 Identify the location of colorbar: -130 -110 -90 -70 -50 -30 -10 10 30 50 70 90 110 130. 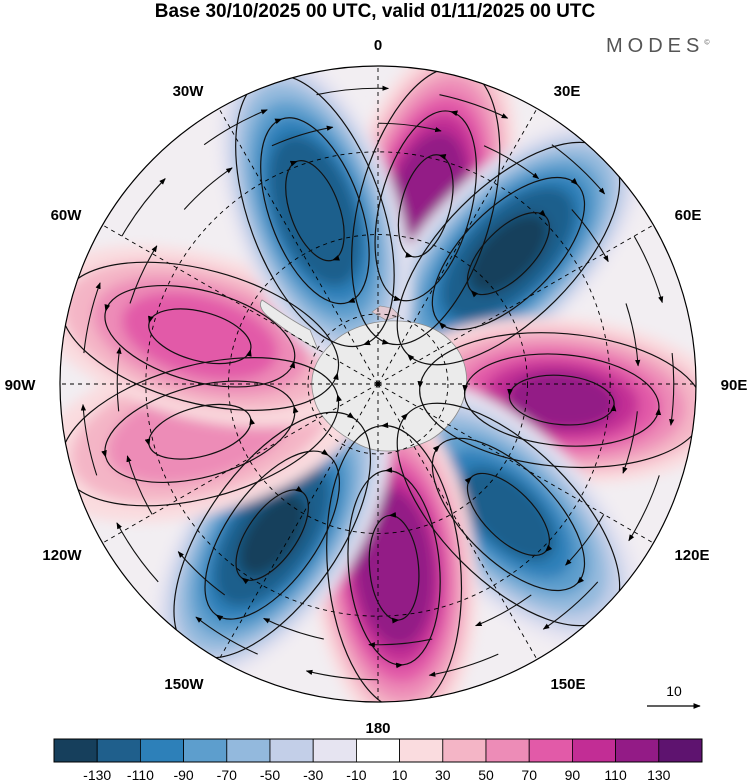
(378, 760).